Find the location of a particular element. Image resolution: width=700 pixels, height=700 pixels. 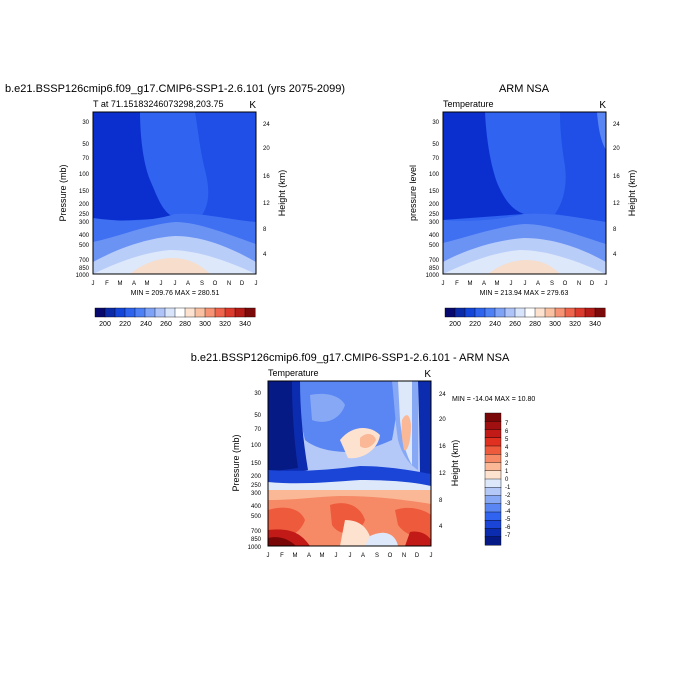

panel3-x-tick: M is located at coordinates (322, 556).